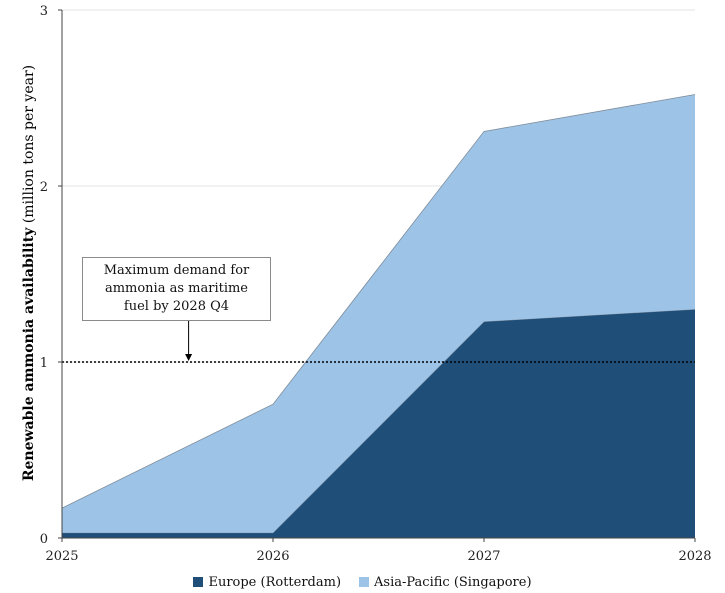 The height and width of the screenshot is (593, 725). I want to click on y-tick-label: 1, so click(44, 363).